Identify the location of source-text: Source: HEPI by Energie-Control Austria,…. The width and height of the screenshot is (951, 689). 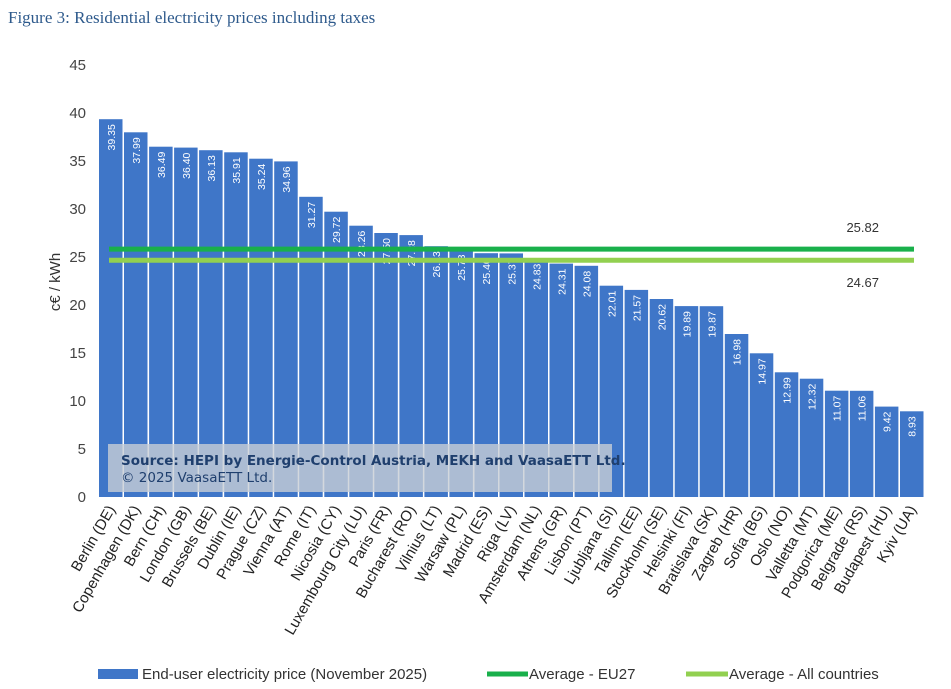
(373, 461).